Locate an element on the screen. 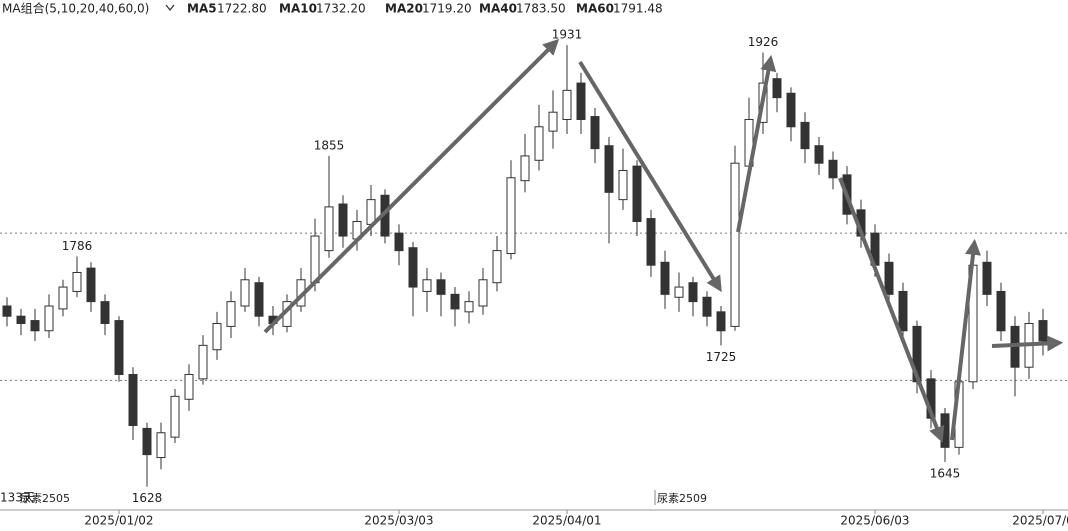 This screenshot has height=531, width=1068. ma-name: MA20 is located at coordinates (404, 9).